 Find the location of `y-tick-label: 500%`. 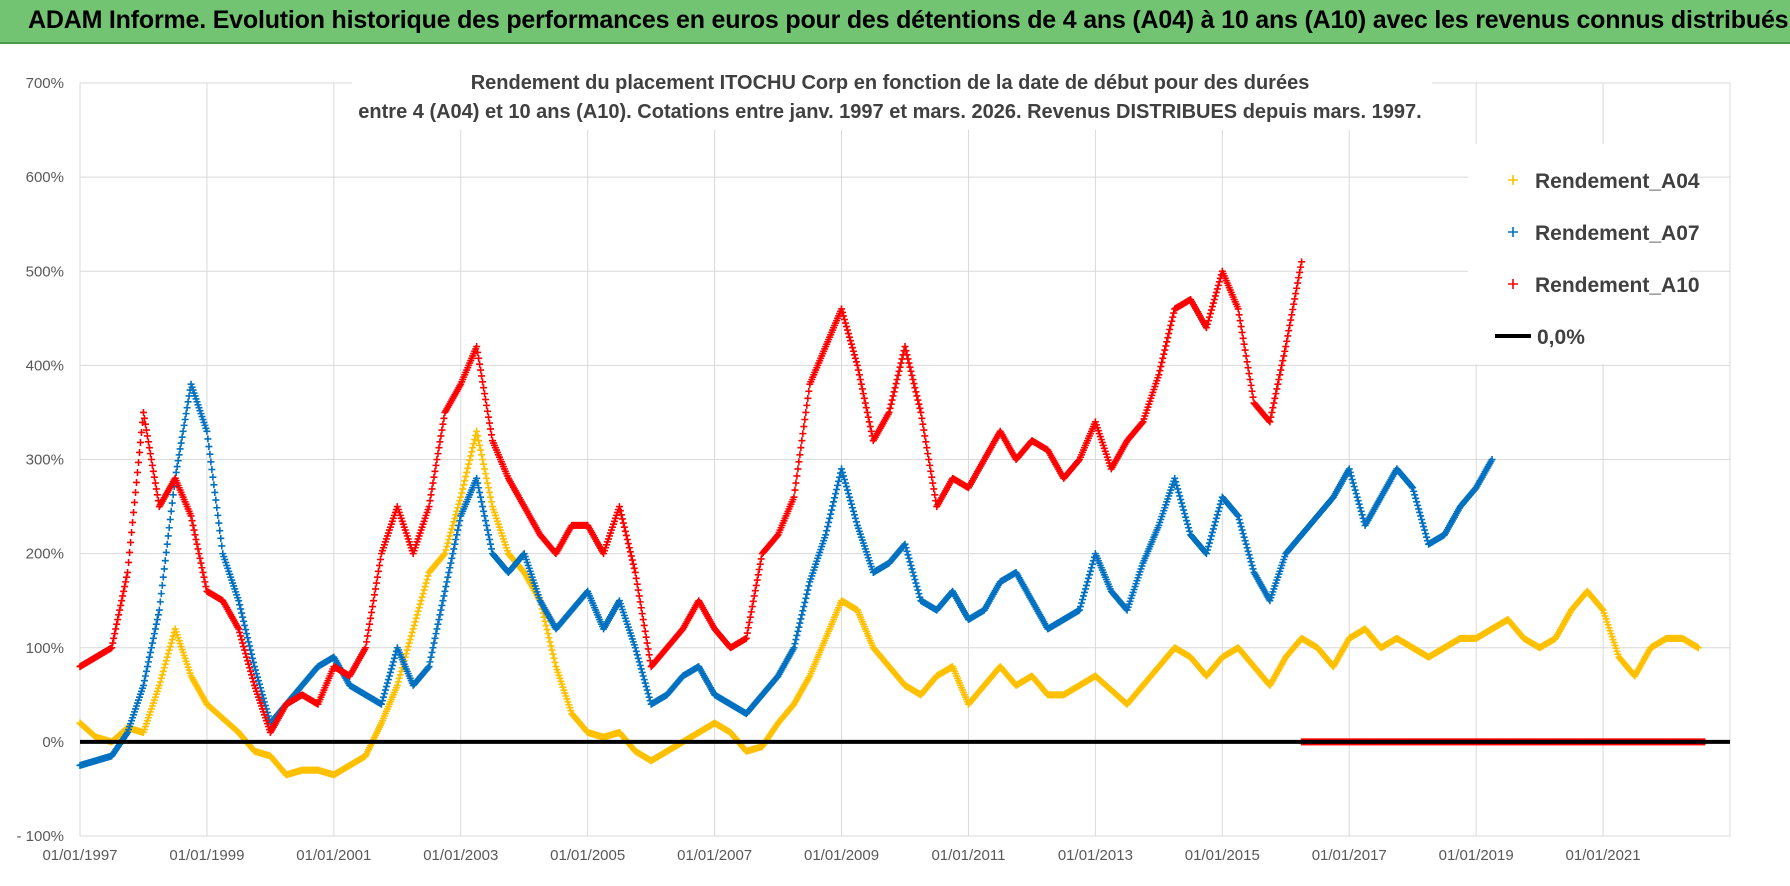

y-tick-label: 500% is located at coordinates (45, 271).